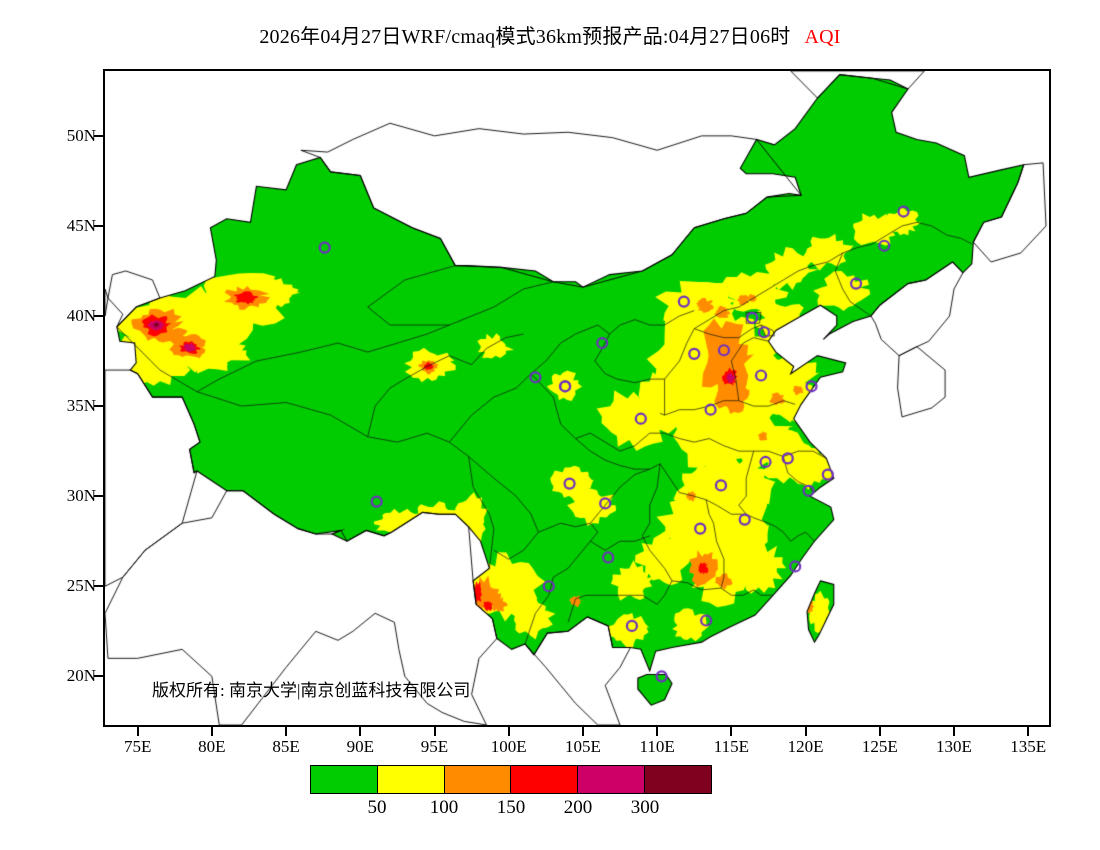  What do you see at coordinates (645, 807) in the screenshot?
I see `colorbar-tick-label: 300` at bounding box center [645, 807].